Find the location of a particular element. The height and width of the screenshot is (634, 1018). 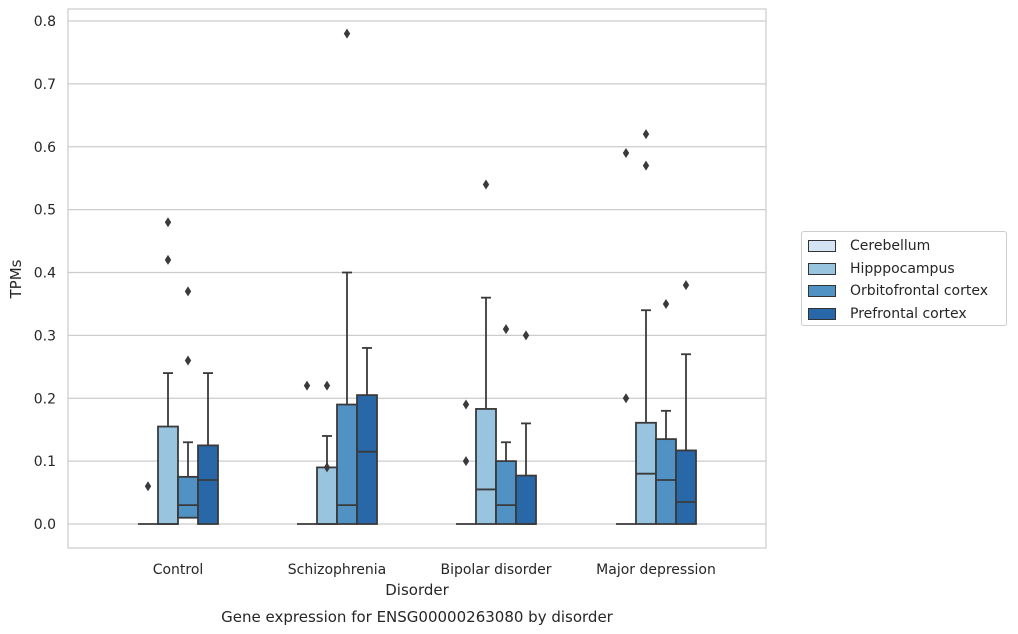

x-tick-label: Schizophrenia is located at coordinates (337, 570).